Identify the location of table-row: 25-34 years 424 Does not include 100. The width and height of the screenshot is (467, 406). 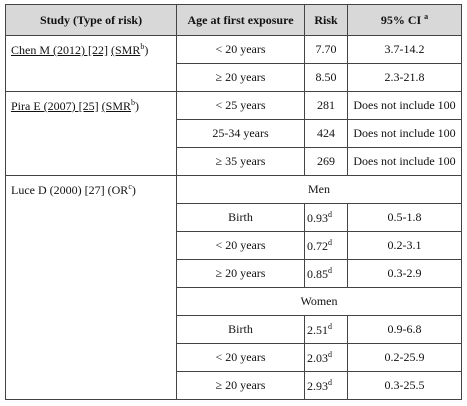
(234, 133).